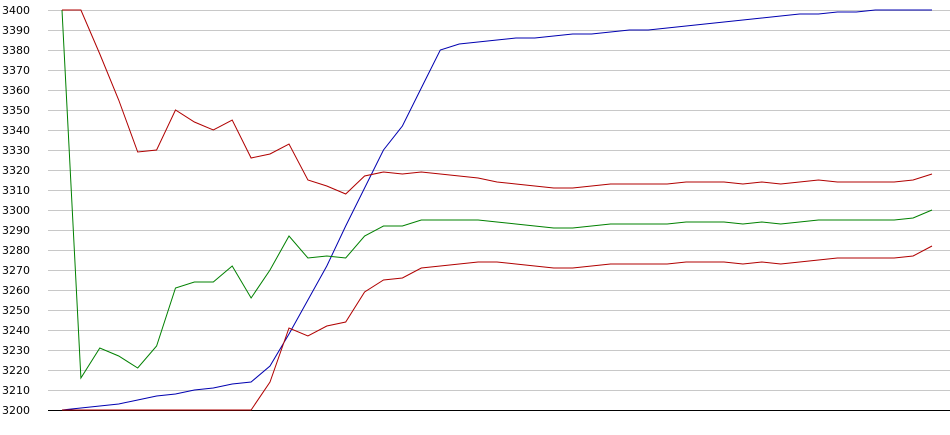  I want to click on y-tick-label: 3200, so click(16, 410).